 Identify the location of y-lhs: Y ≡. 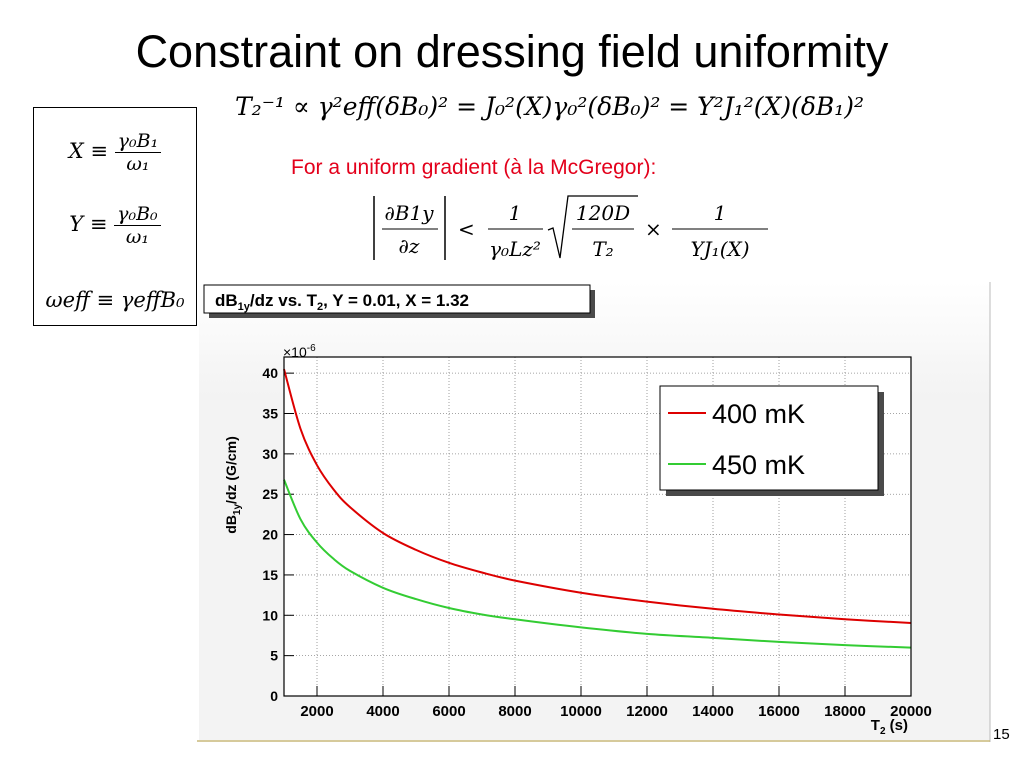
(88, 224).